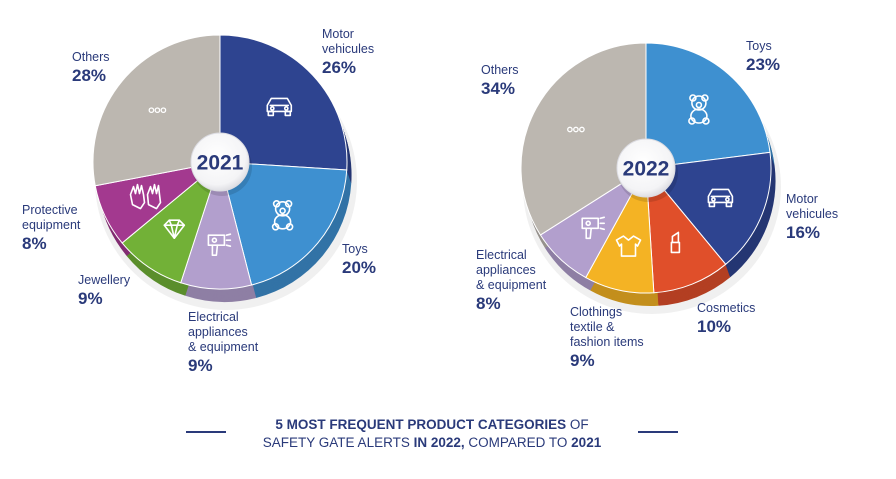 This screenshot has width=896, height=479. I want to click on category-name-line: Jewellery, so click(104, 280).